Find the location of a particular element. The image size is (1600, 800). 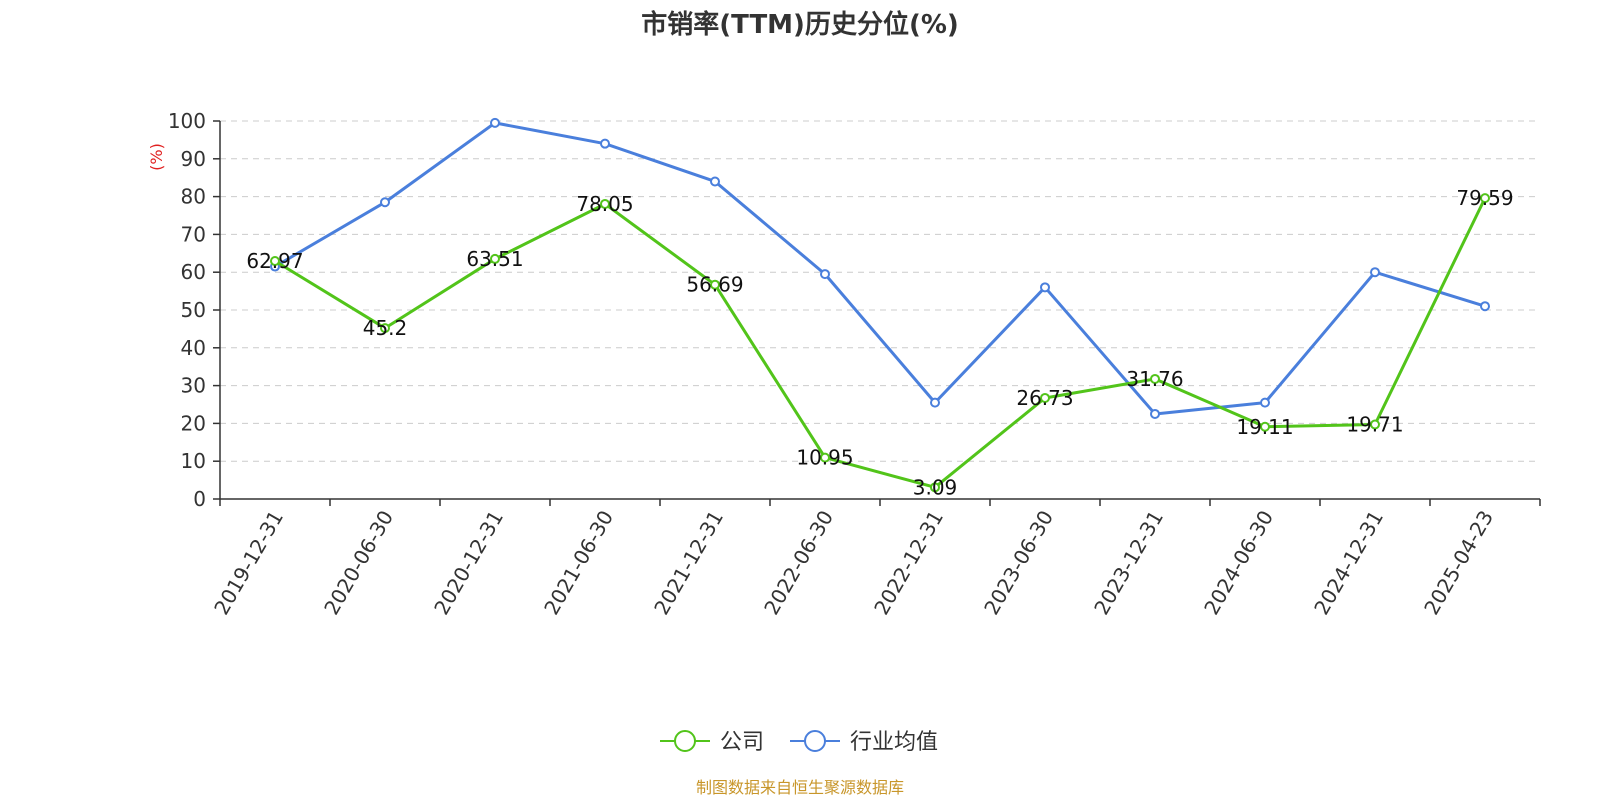

y-tick-label: 20 is located at coordinates (193, 423).